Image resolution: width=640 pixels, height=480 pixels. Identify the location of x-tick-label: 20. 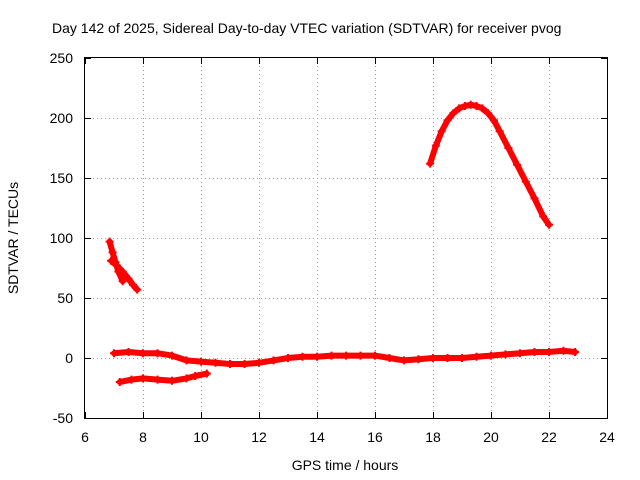
(491, 437).